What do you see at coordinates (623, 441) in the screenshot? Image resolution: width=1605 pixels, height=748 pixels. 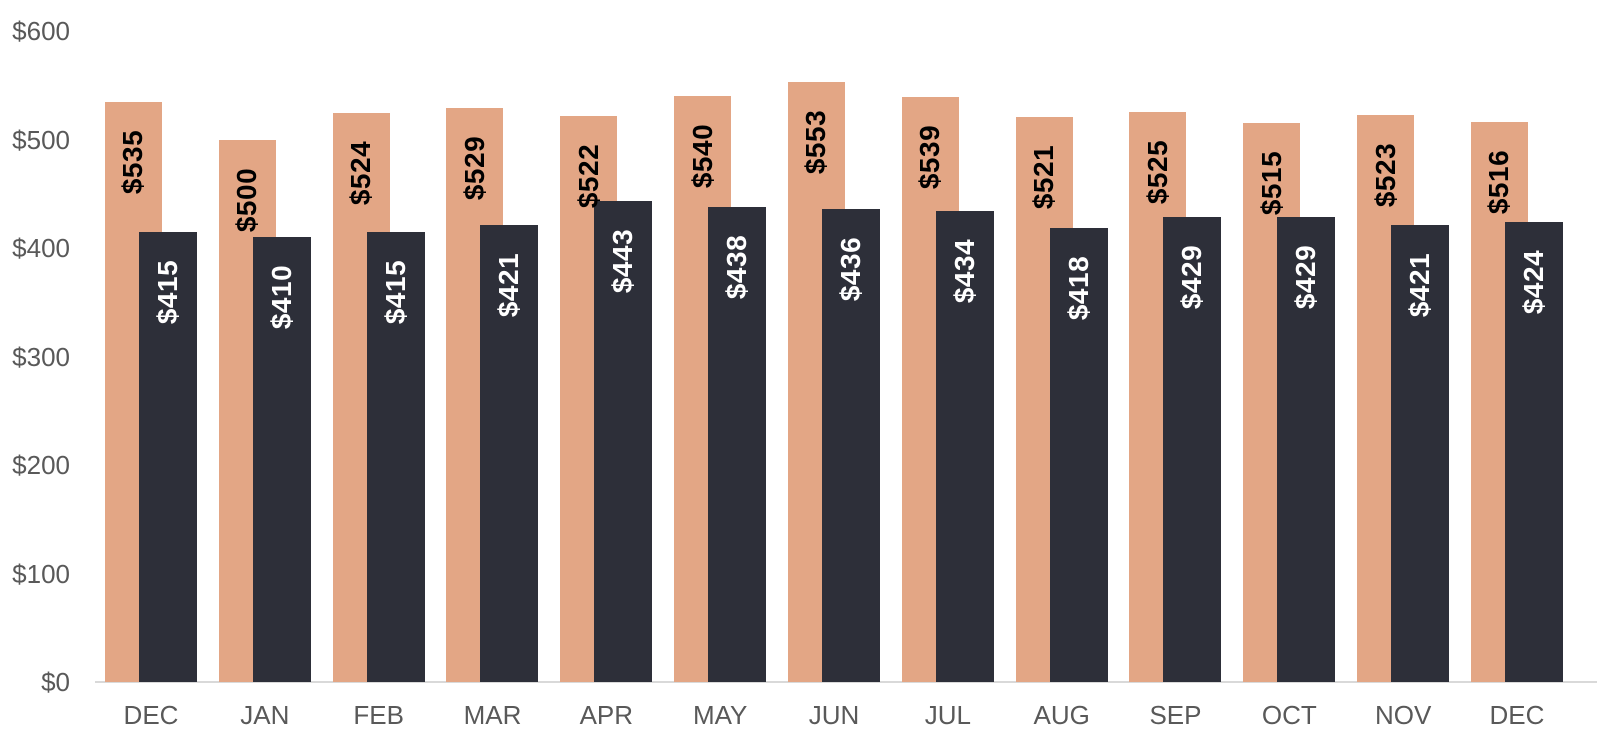 I see `bar-dark-bars-4-apr` at bounding box center [623, 441].